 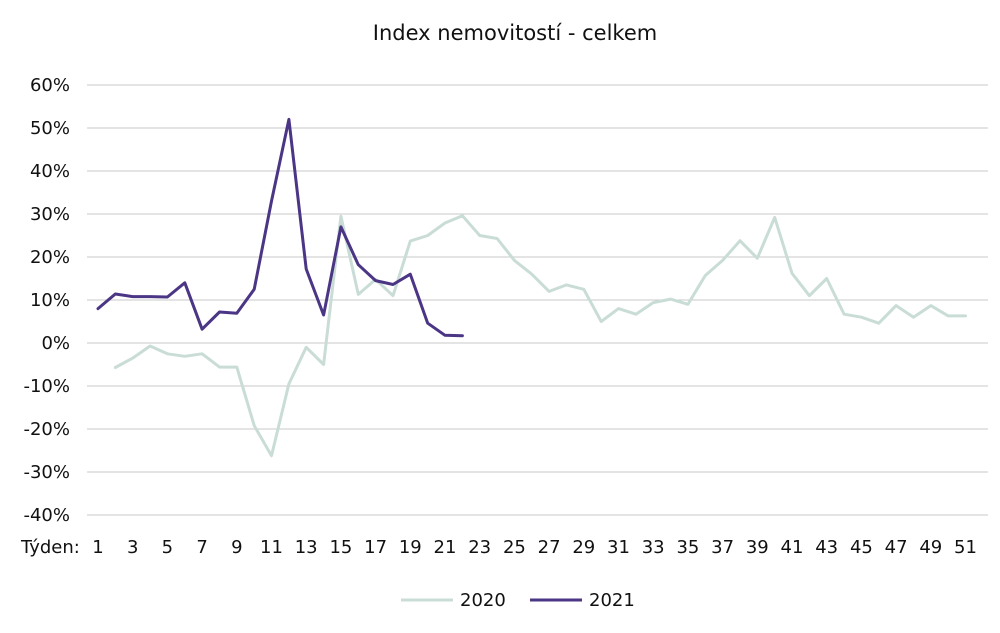 I want to click on x-tick-label: 15, so click(x=340, y=547).